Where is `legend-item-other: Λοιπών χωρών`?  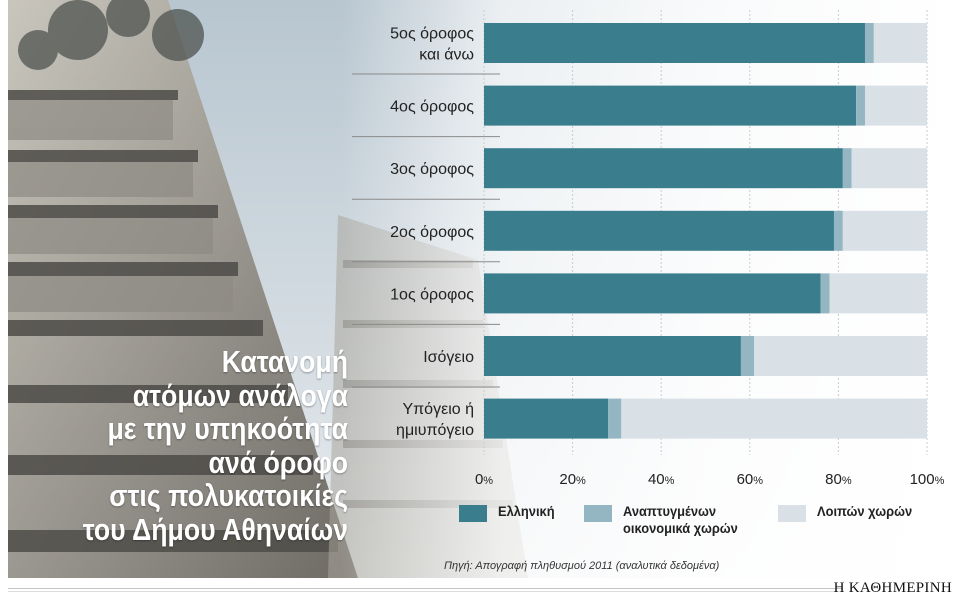
legend-item-other: Λοιπών χωρών is located at coordinates (849, 512).